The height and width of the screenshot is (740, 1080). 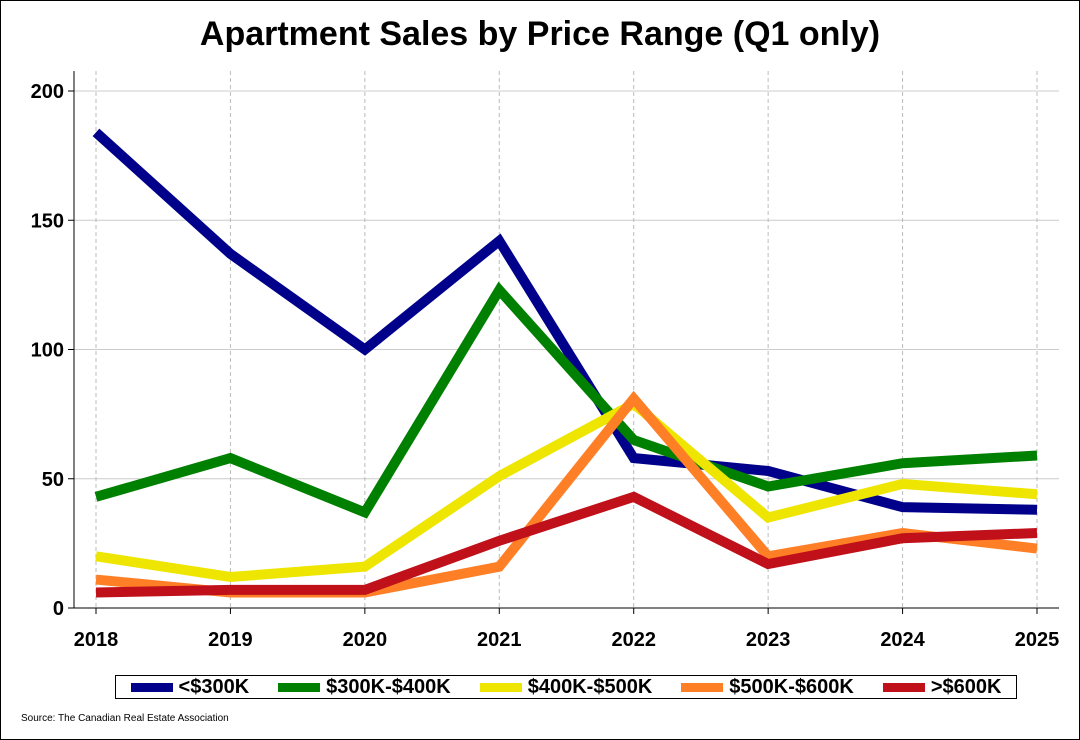 I want to click on x-tick-label: 2023, so click(x=768, y=640).